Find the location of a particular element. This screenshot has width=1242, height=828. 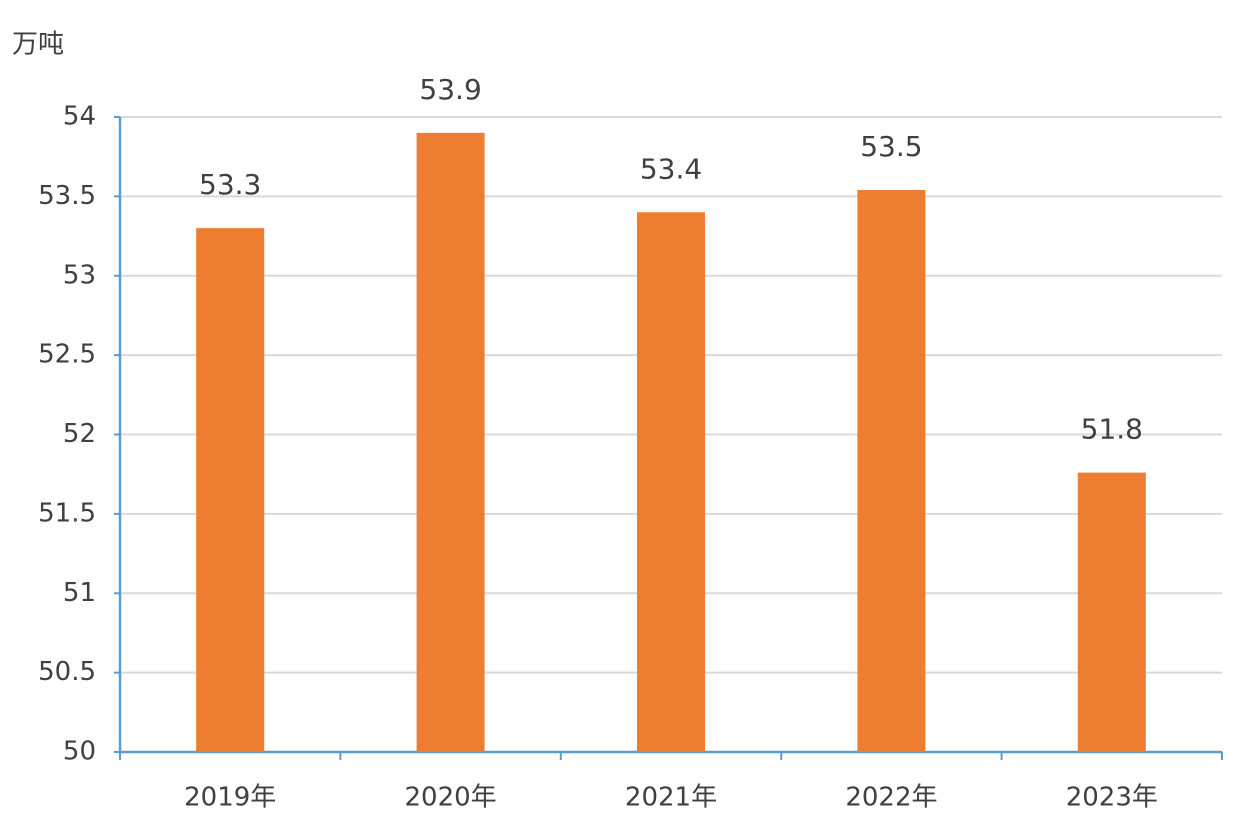

data-label: 51.8 is located at coordinates (1112, 429).